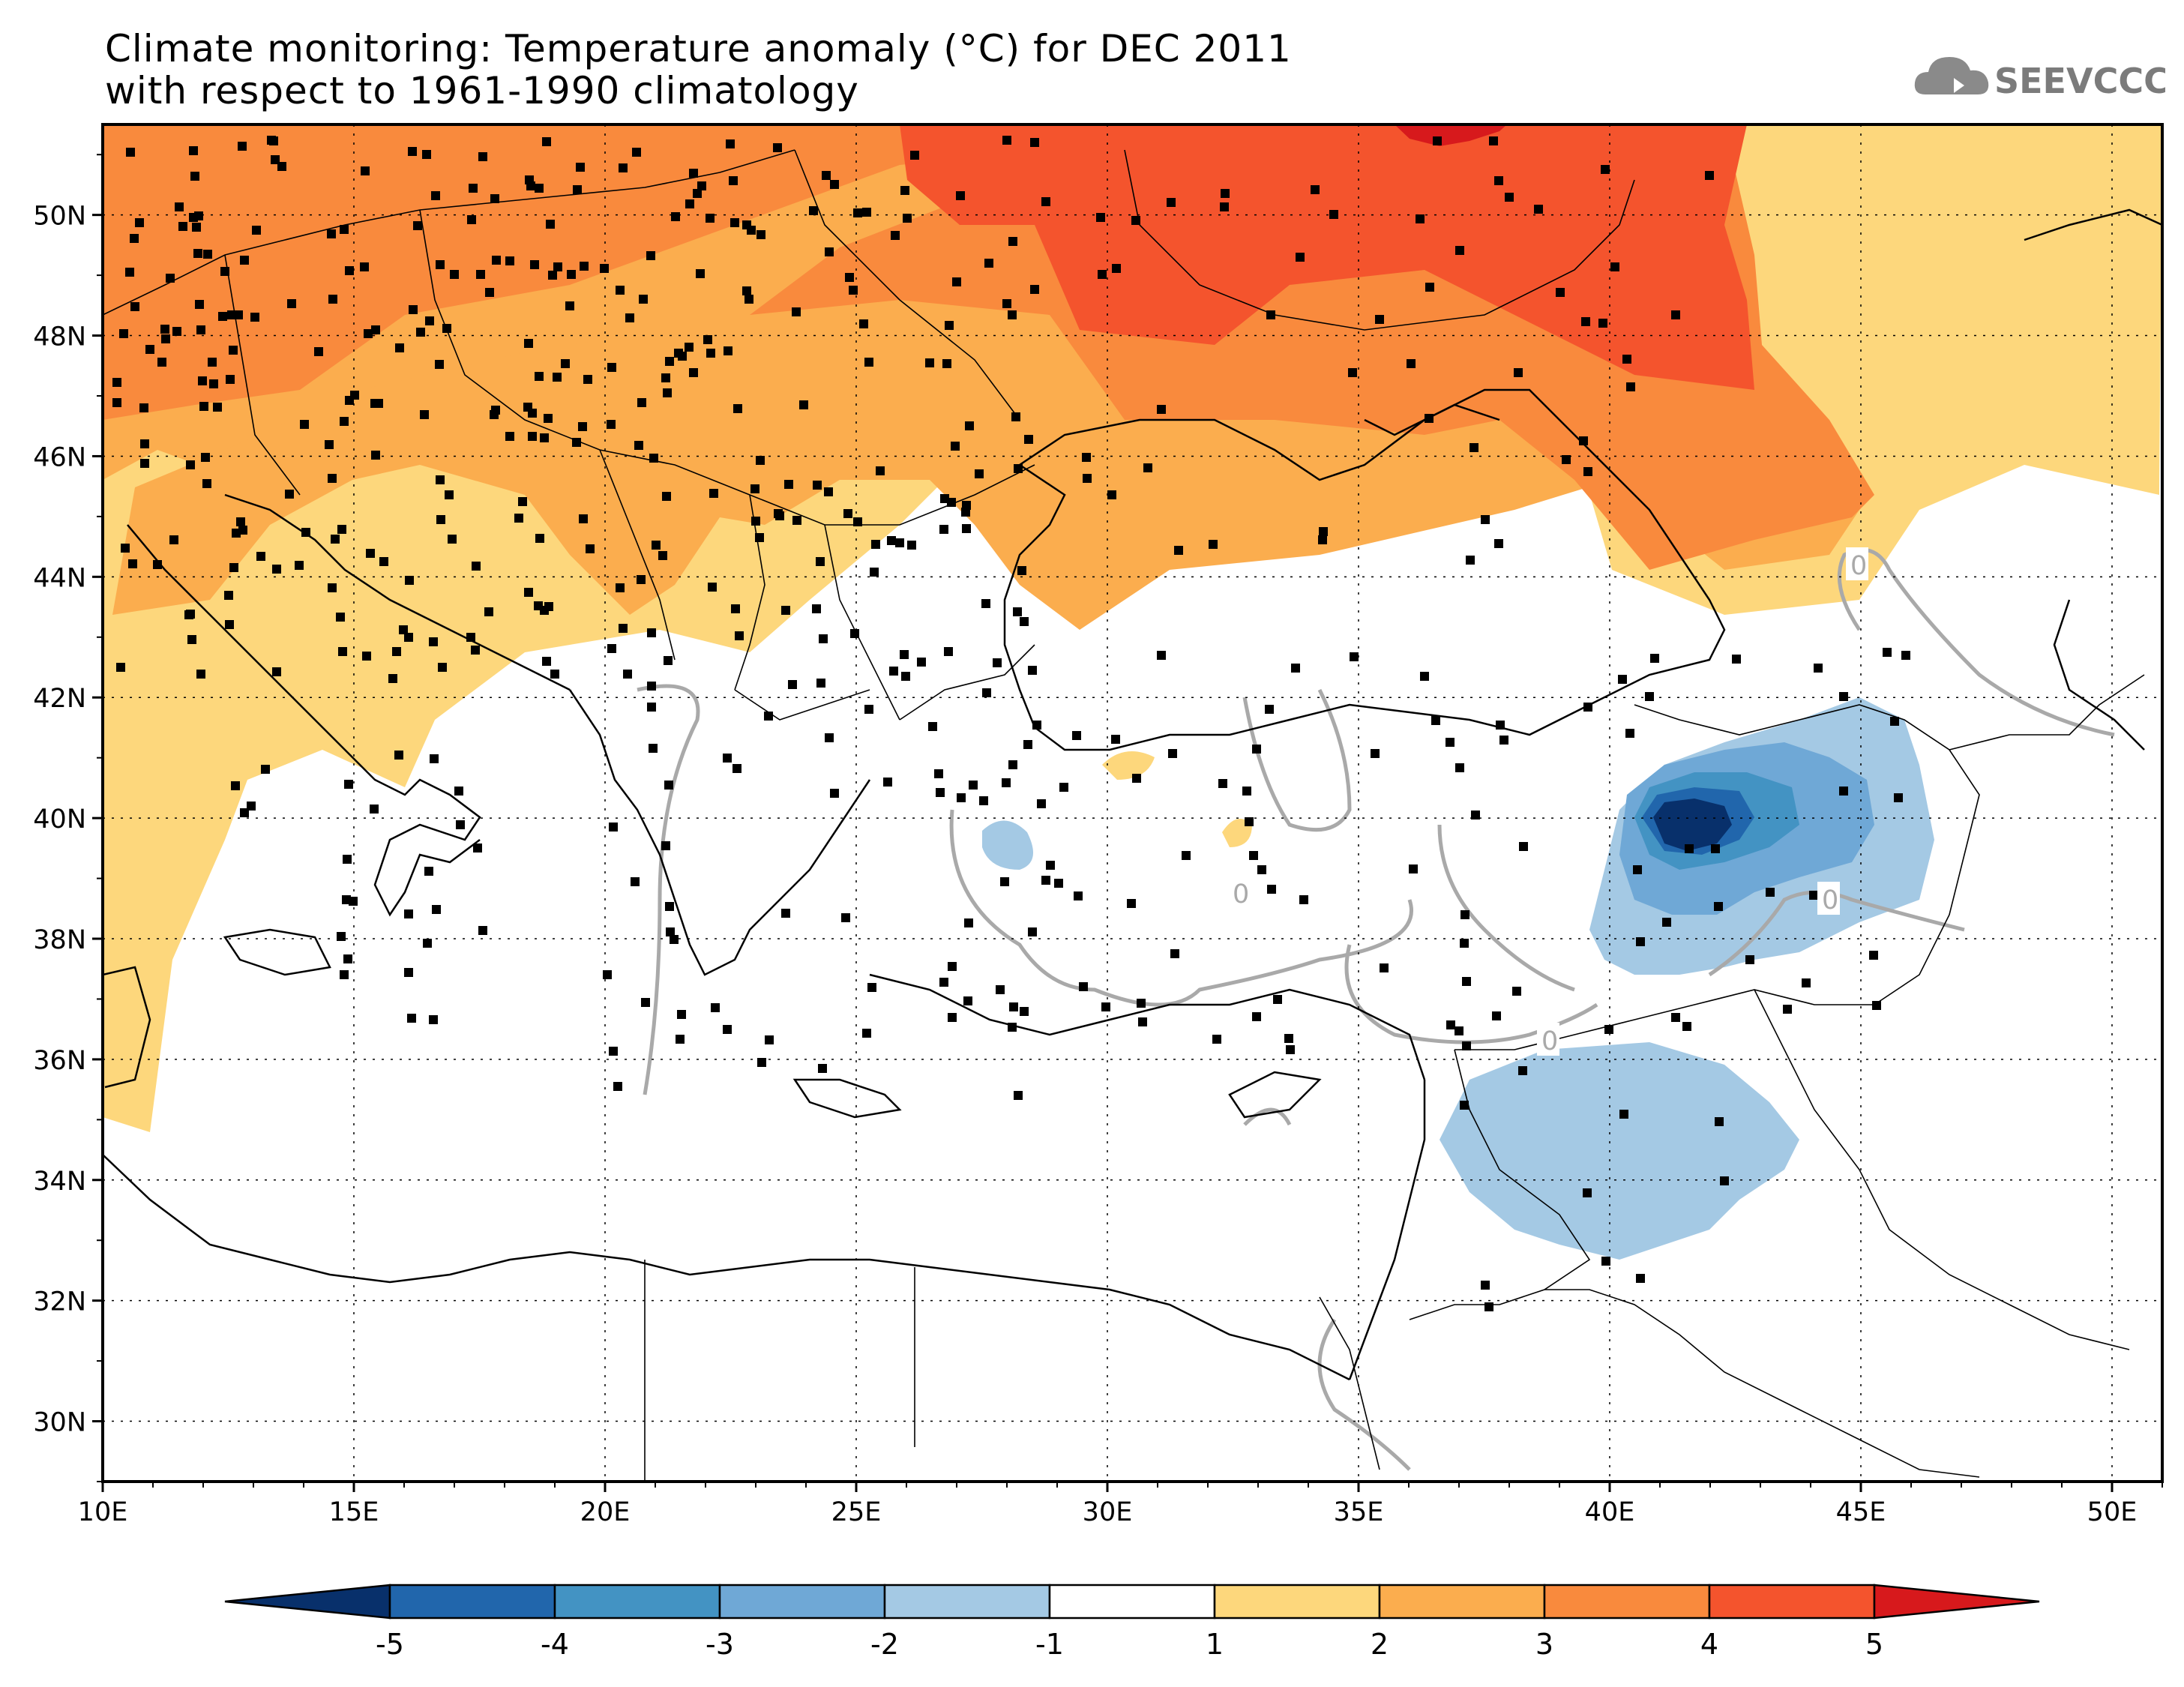 This screenshot has height=1687, width=2184. Describe the element at coordinates (1147, 1026) in the screenshot. I see `coastline-turkey-south` at that location.